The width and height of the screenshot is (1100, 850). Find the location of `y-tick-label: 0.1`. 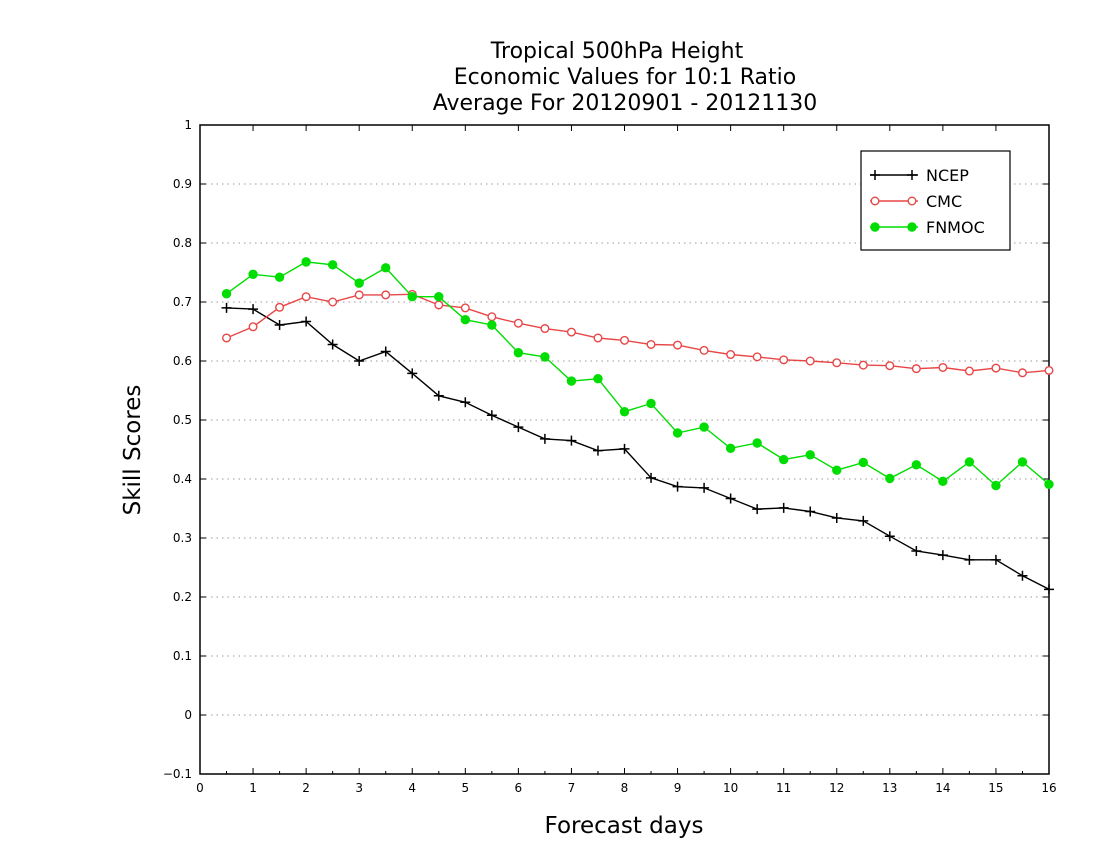

y-tick-label: 0.1 is located at coordinates (182, 656).